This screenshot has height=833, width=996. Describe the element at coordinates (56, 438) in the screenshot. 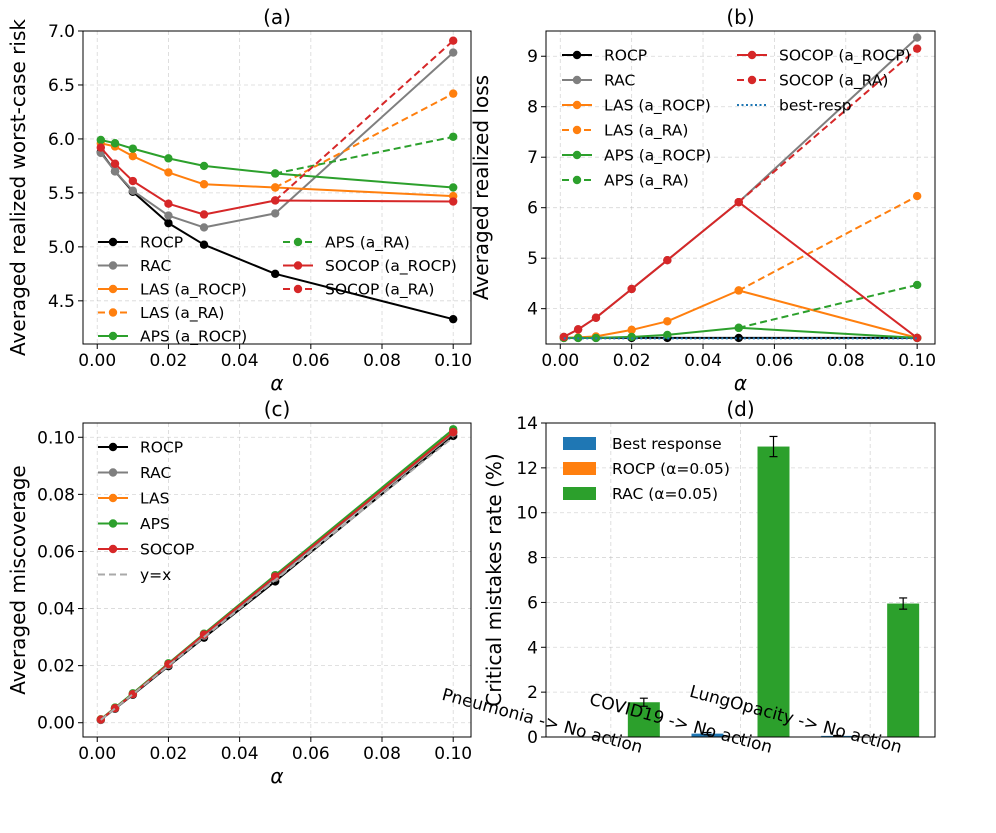

I see `y-tick-label: 0.10` at that location.